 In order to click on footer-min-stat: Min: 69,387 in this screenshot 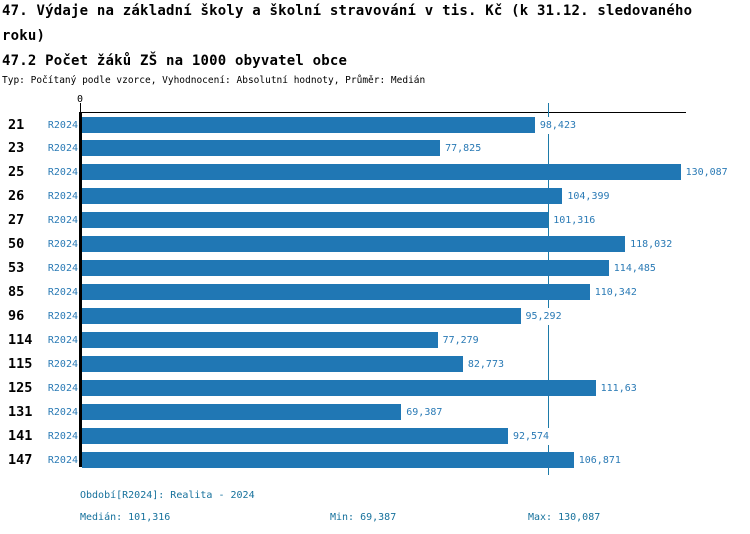, I will do `click(363, 517)`.